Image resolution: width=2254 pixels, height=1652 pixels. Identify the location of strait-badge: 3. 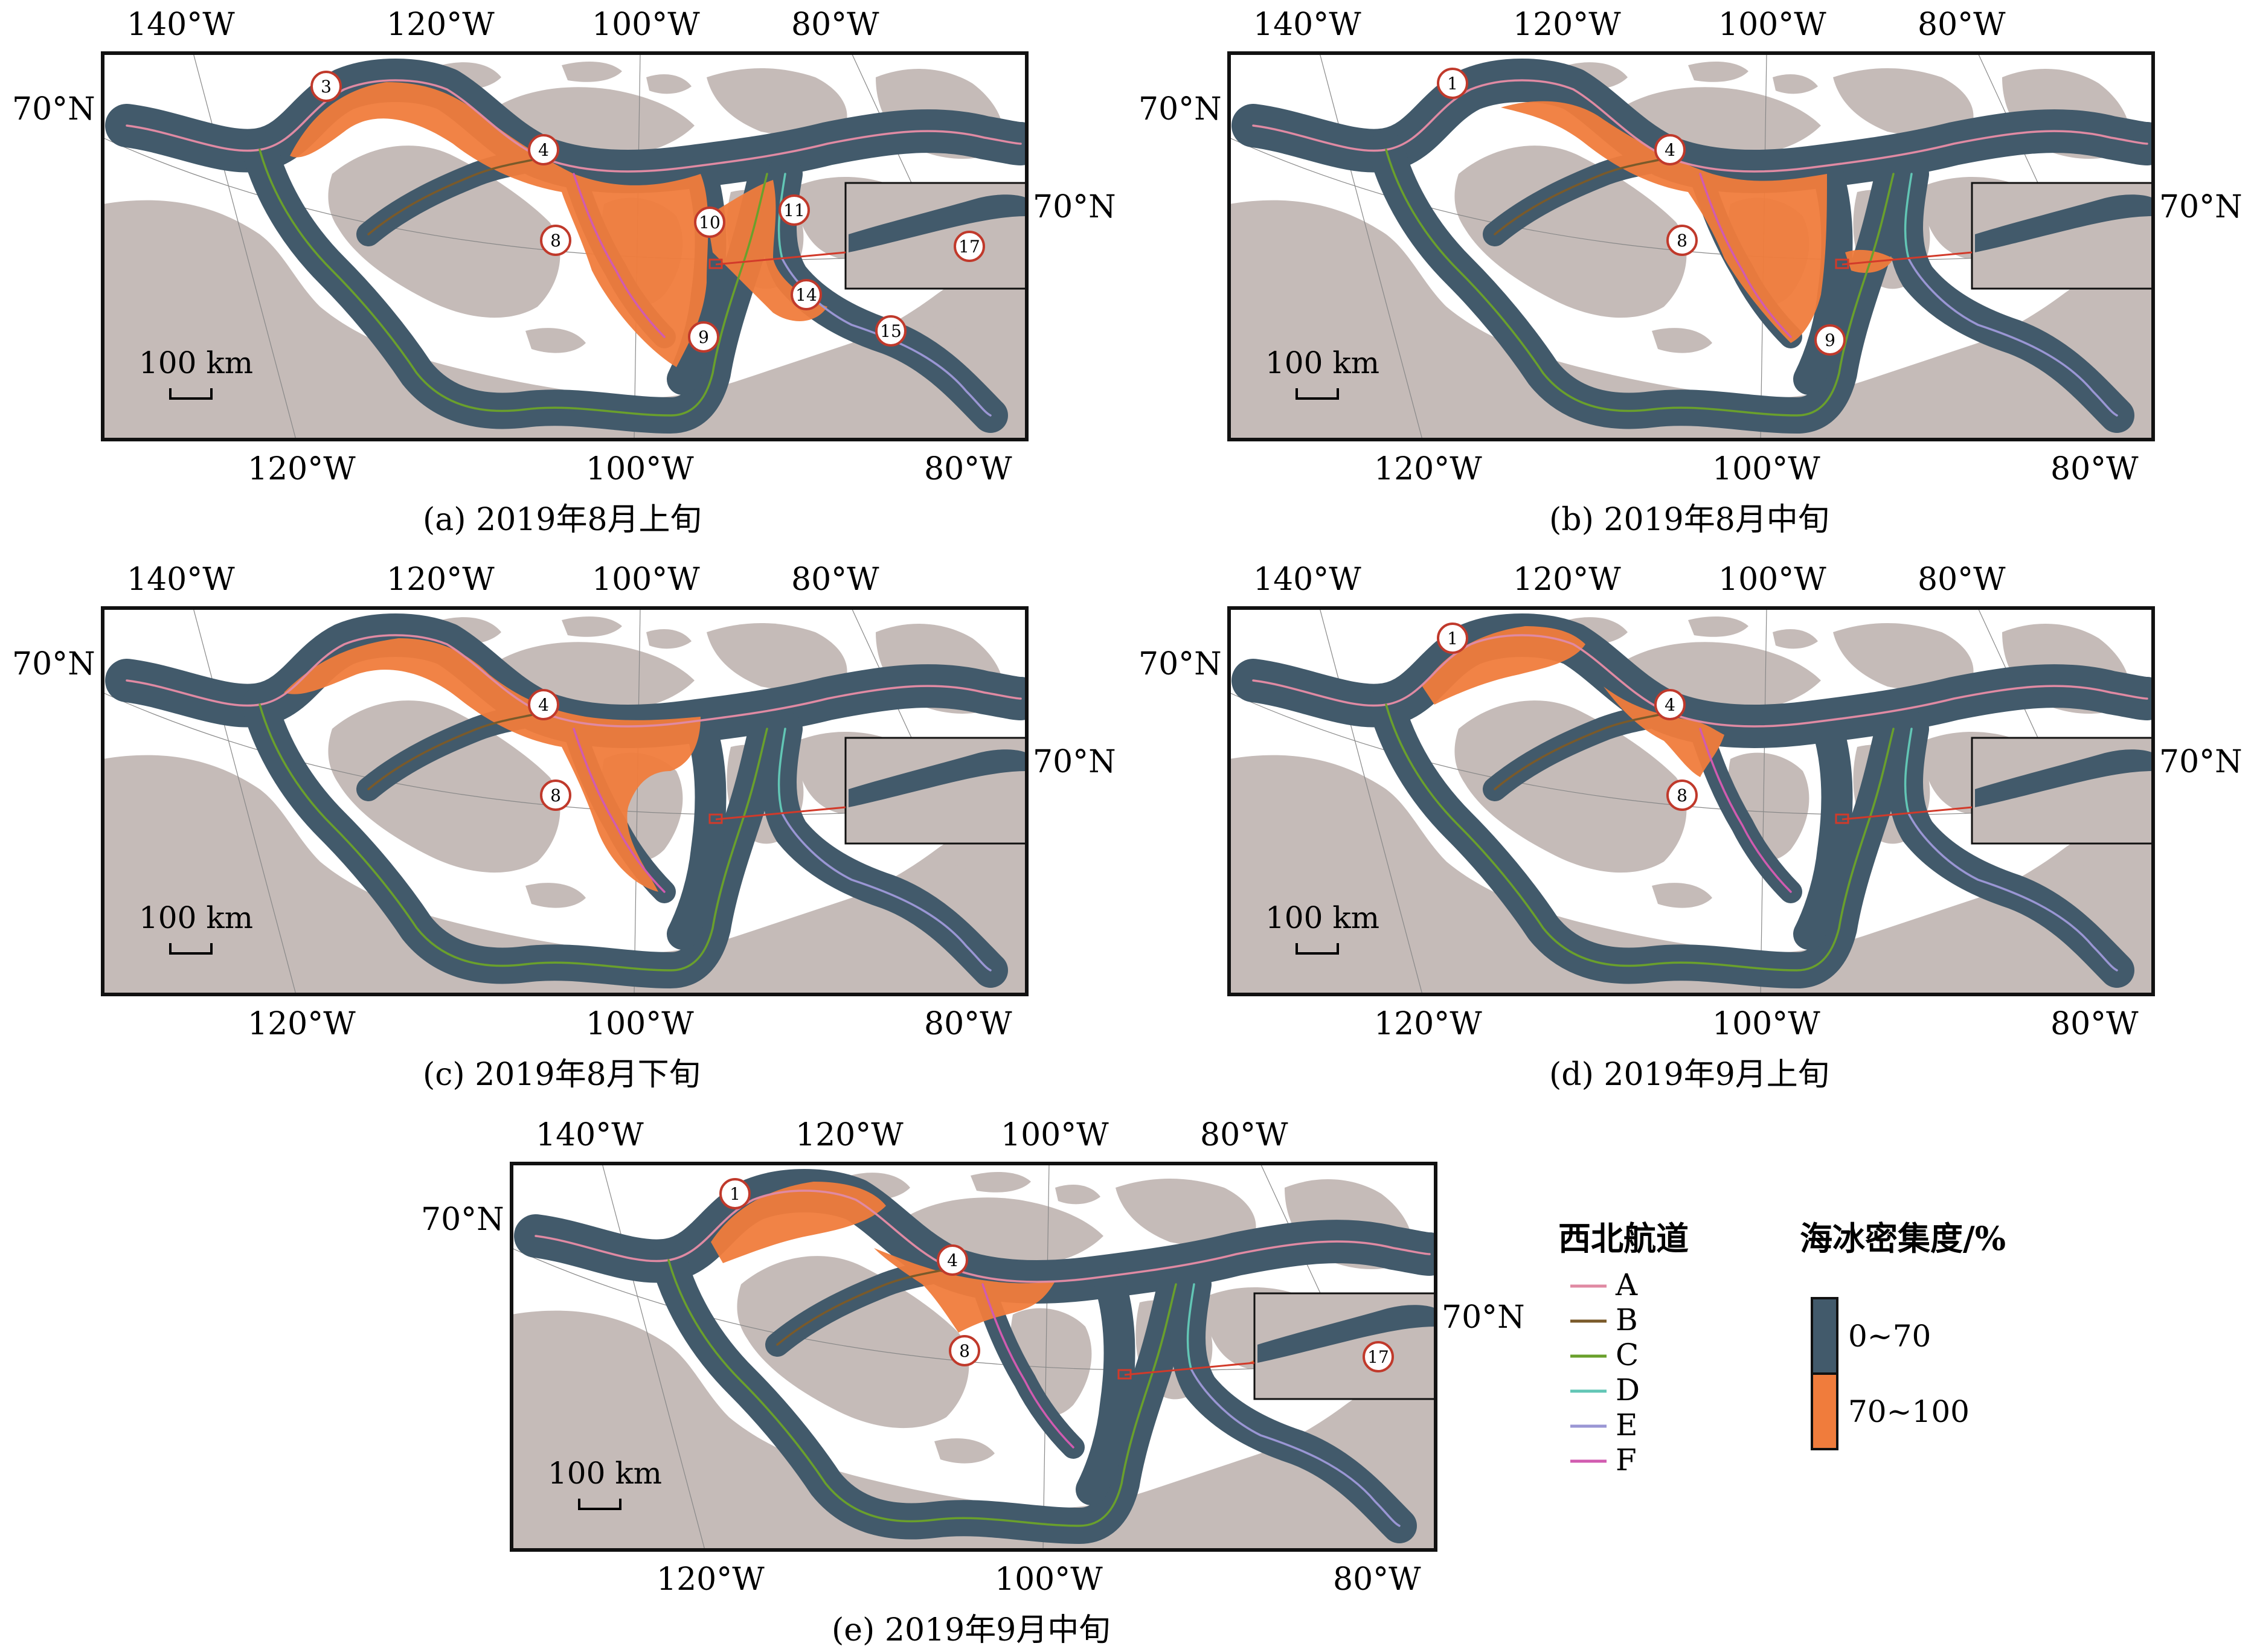
(326, 86).